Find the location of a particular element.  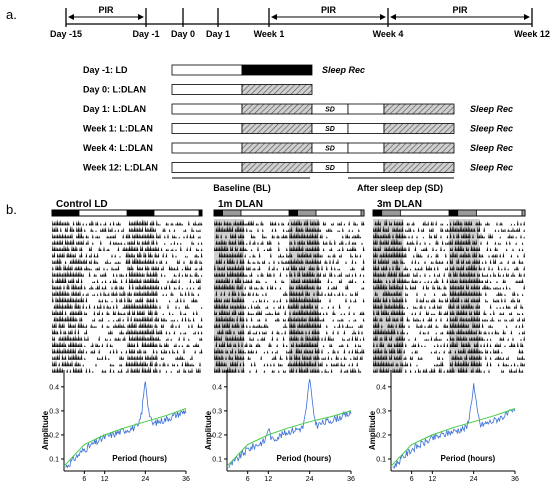

timeline-label: Week 12 is located at coordinates (532, 34).